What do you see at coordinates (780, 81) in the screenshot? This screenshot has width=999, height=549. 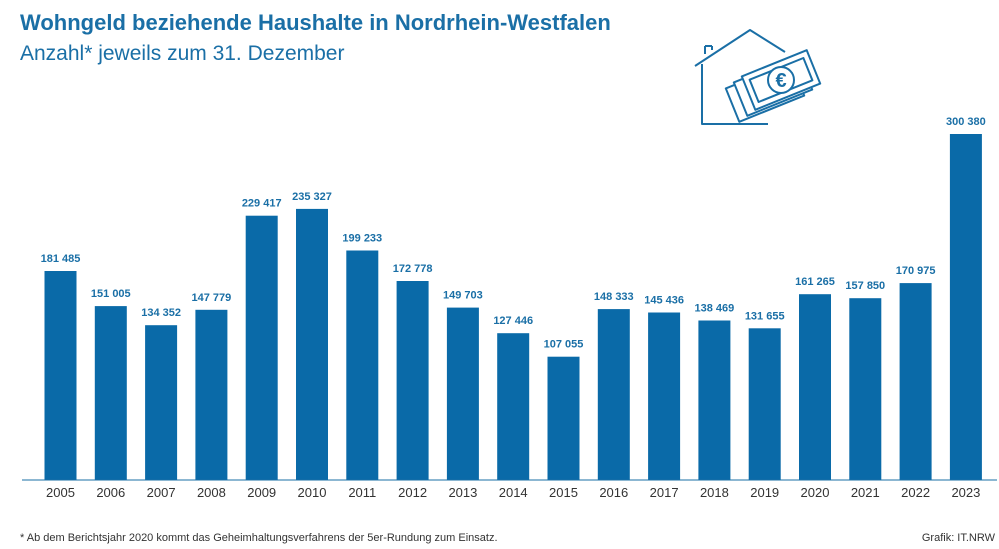 I see `euro-glyph: €` at bounding box center [780, 81].